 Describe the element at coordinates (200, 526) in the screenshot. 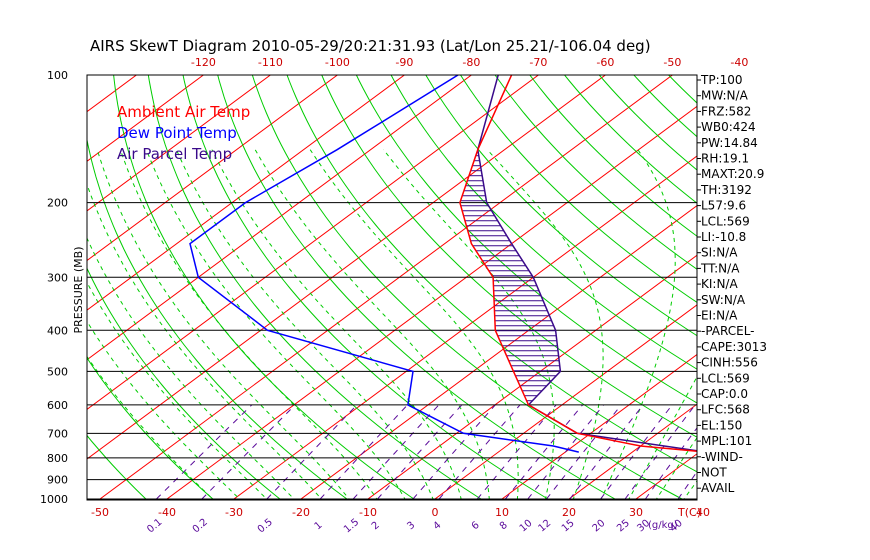

I see `mixing-ratio-label: 0.2` at that location.